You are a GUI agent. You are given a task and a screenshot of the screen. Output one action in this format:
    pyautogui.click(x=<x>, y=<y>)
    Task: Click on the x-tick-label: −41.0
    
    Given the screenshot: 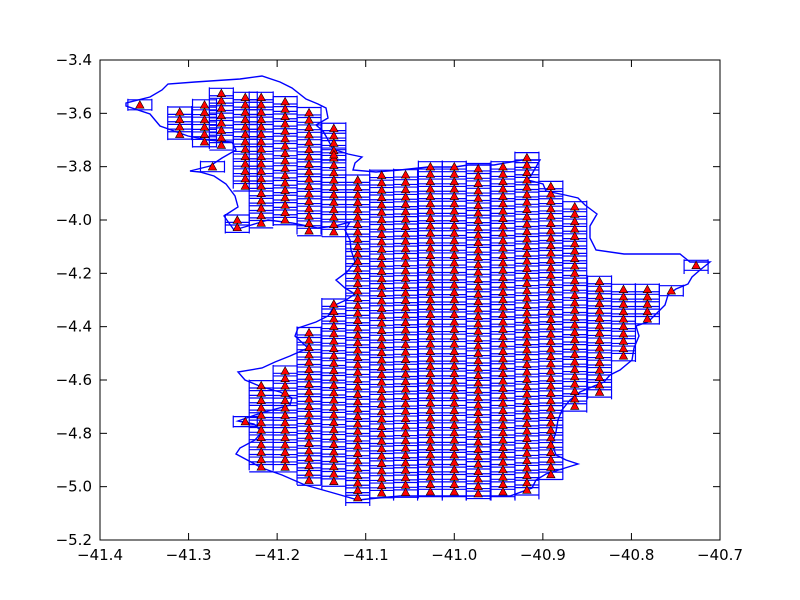 What is the action you would take?
    pyautogui.click(x=454, y=555)
    